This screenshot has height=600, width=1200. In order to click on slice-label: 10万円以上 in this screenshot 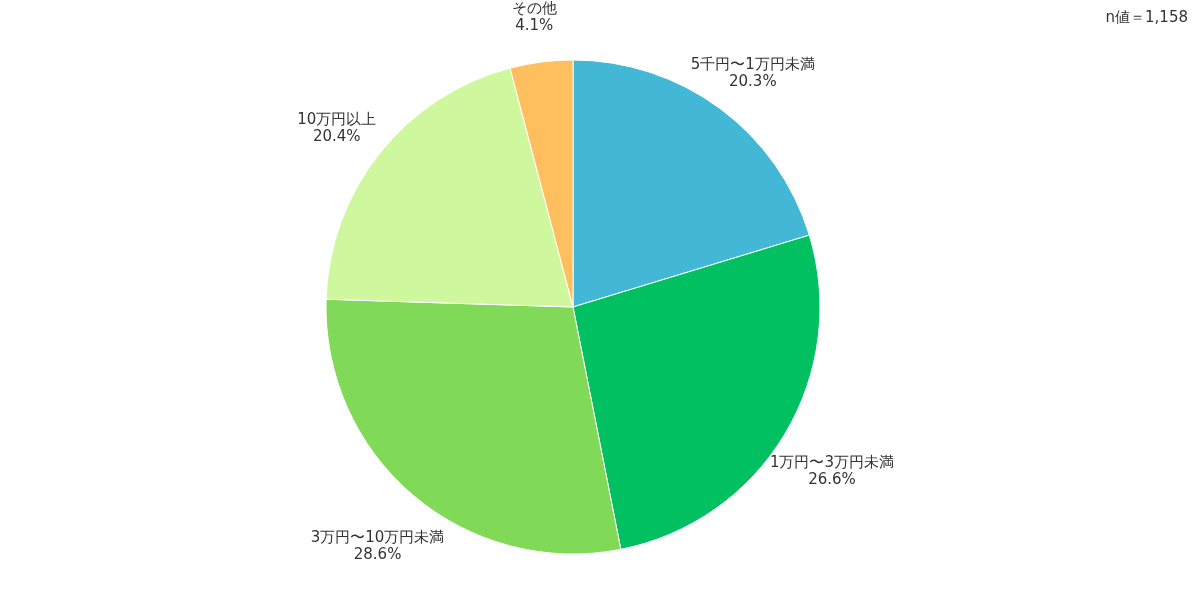, I will do `click(337, 118)`.